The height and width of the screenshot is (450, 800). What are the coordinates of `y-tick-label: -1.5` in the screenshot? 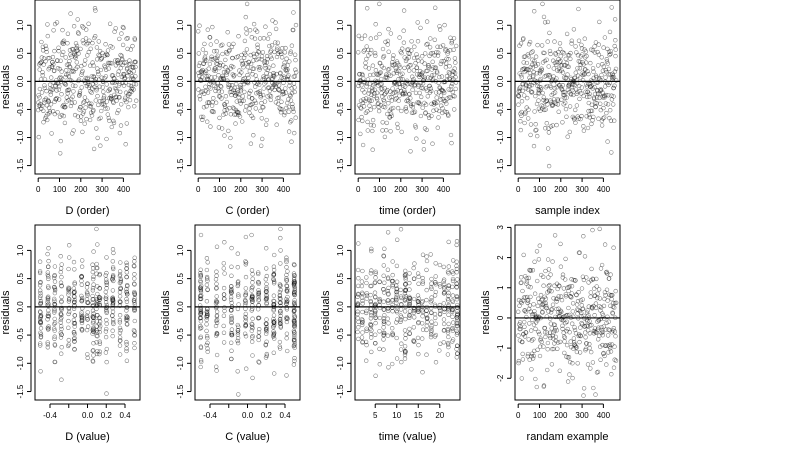 It's located at (180, 391).